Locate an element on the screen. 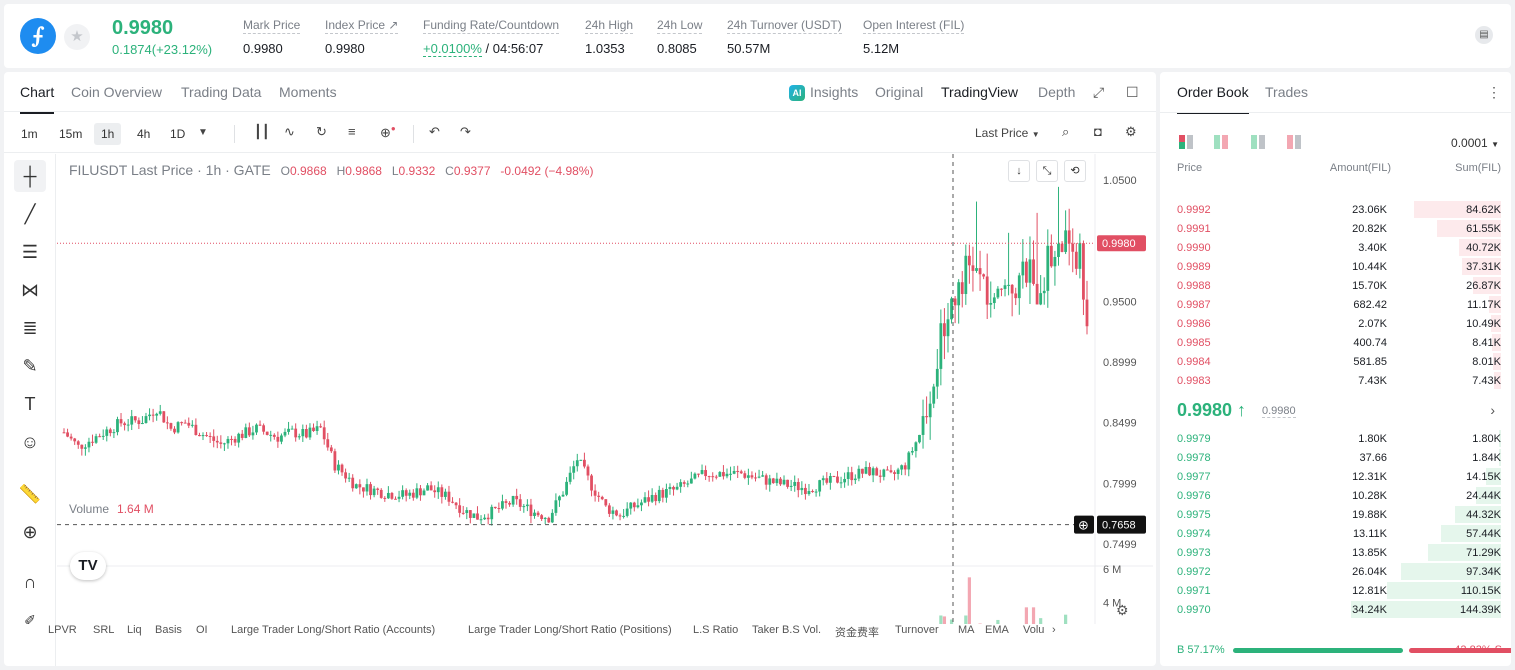 This screenshot has height=670, width=1515. timeframe-4h: 4h is located at coordinates (144, 134).